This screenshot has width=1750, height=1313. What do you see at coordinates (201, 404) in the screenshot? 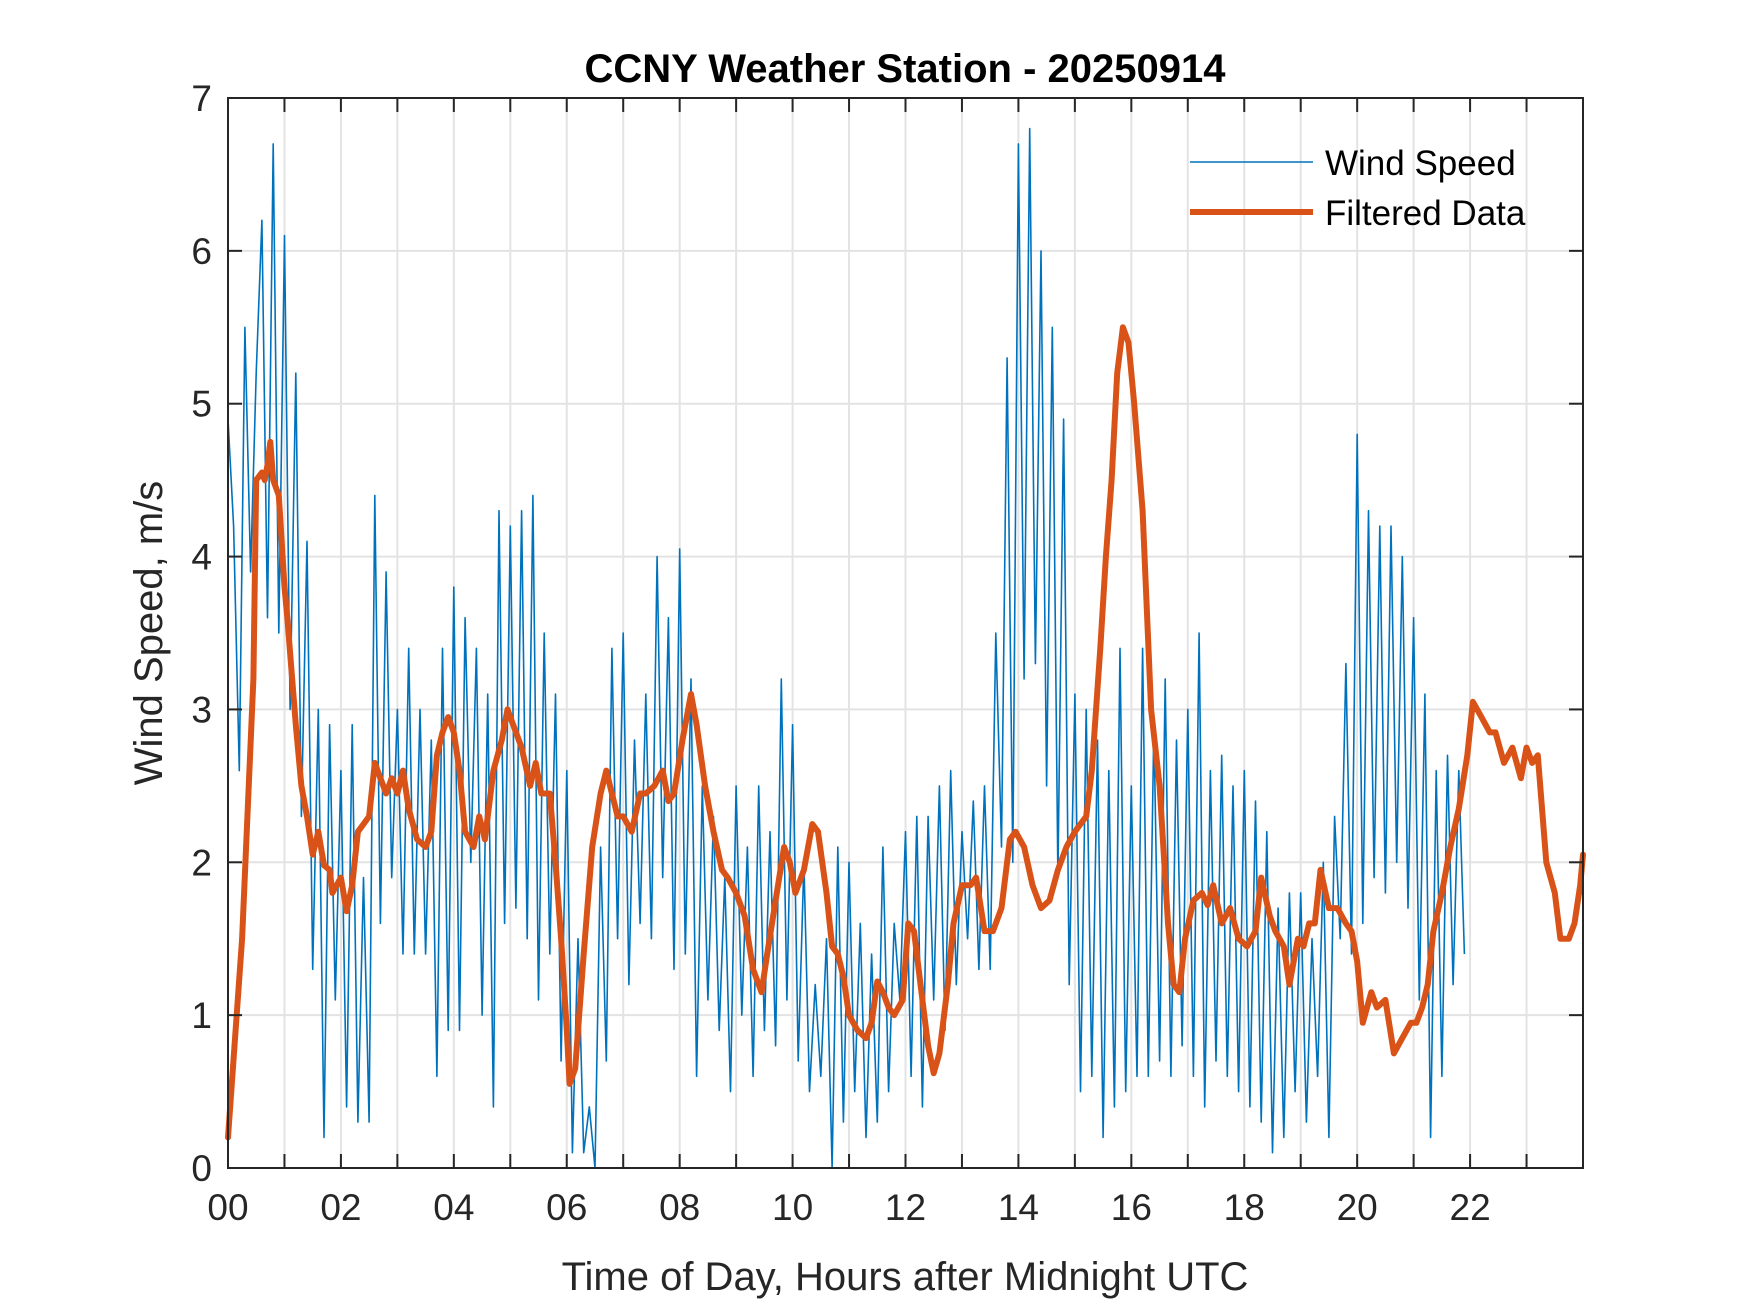
I see `y-tick-label: 5` at bounding box center [201, 404].